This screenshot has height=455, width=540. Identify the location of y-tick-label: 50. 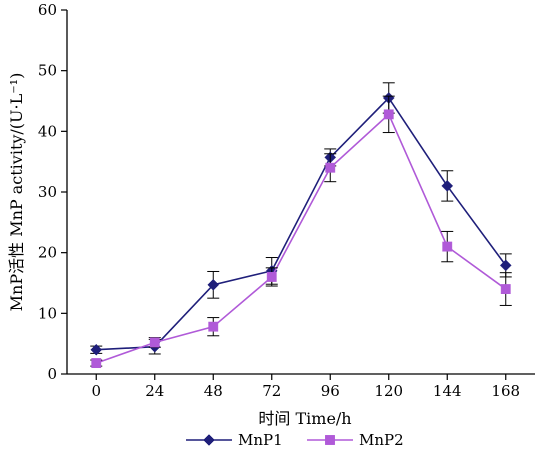
(47, 71).